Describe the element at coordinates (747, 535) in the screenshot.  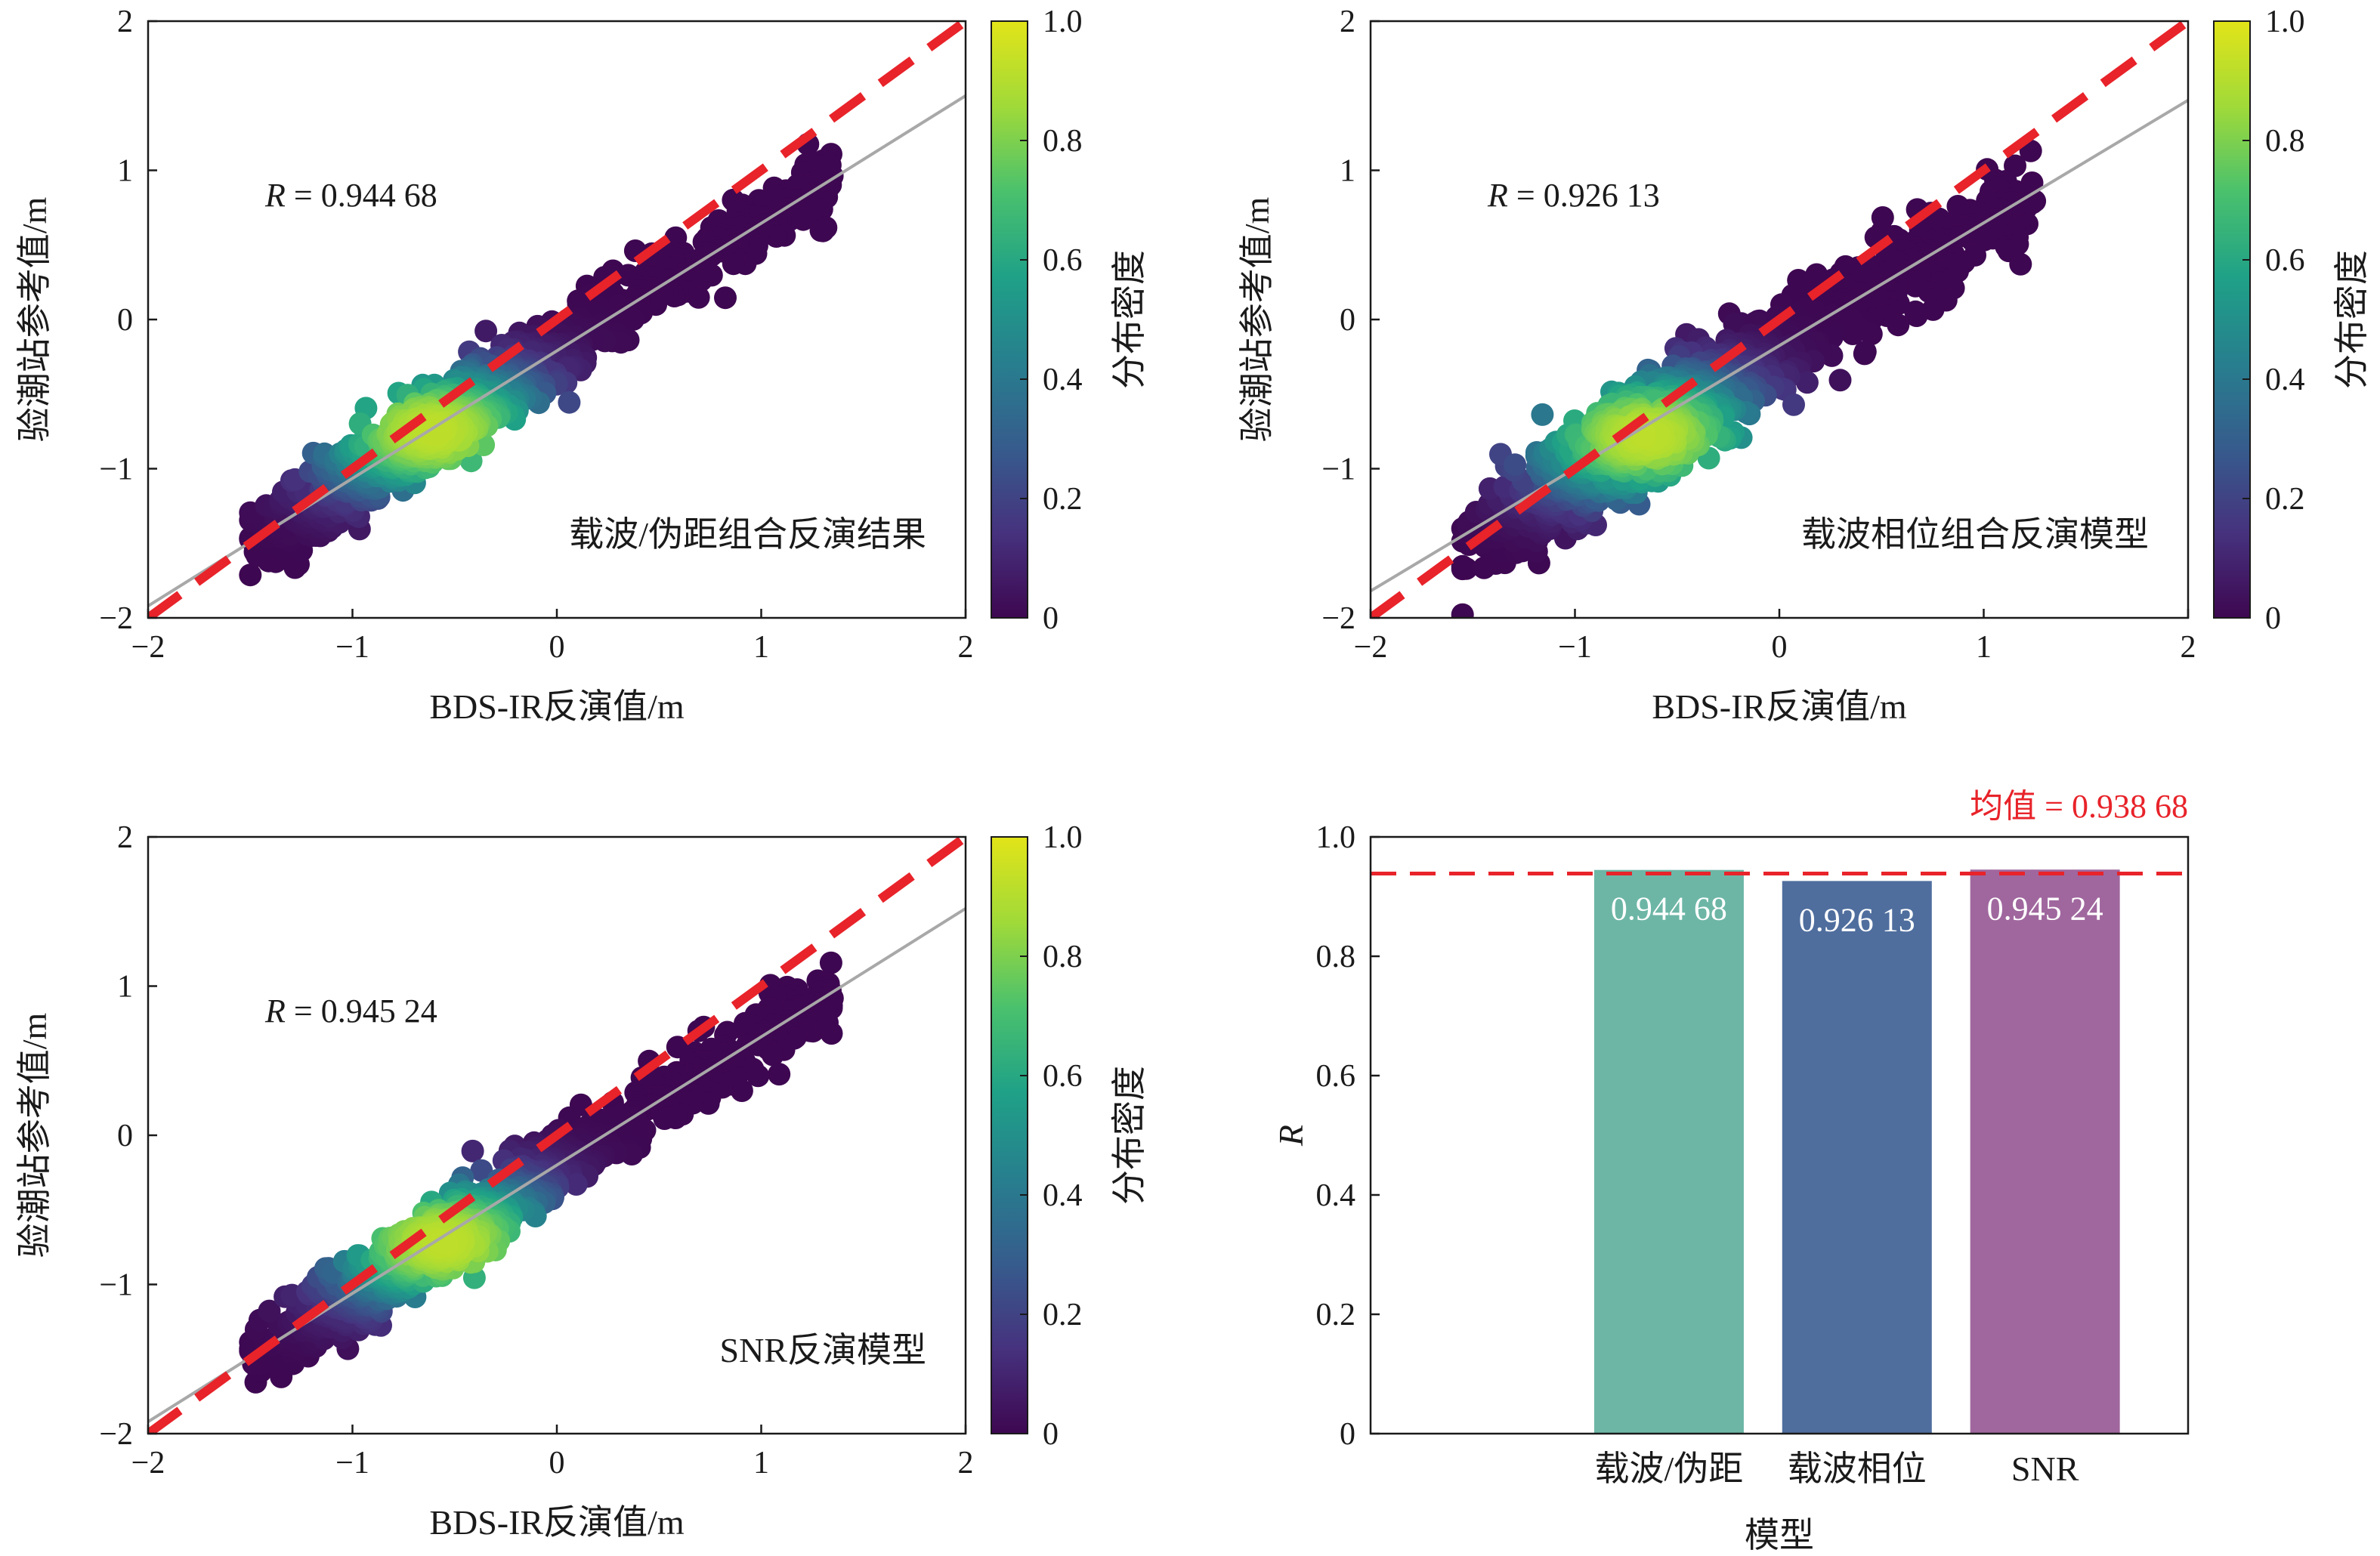
I see `panel-label: 载波/伪距组合反演结果` at that location.